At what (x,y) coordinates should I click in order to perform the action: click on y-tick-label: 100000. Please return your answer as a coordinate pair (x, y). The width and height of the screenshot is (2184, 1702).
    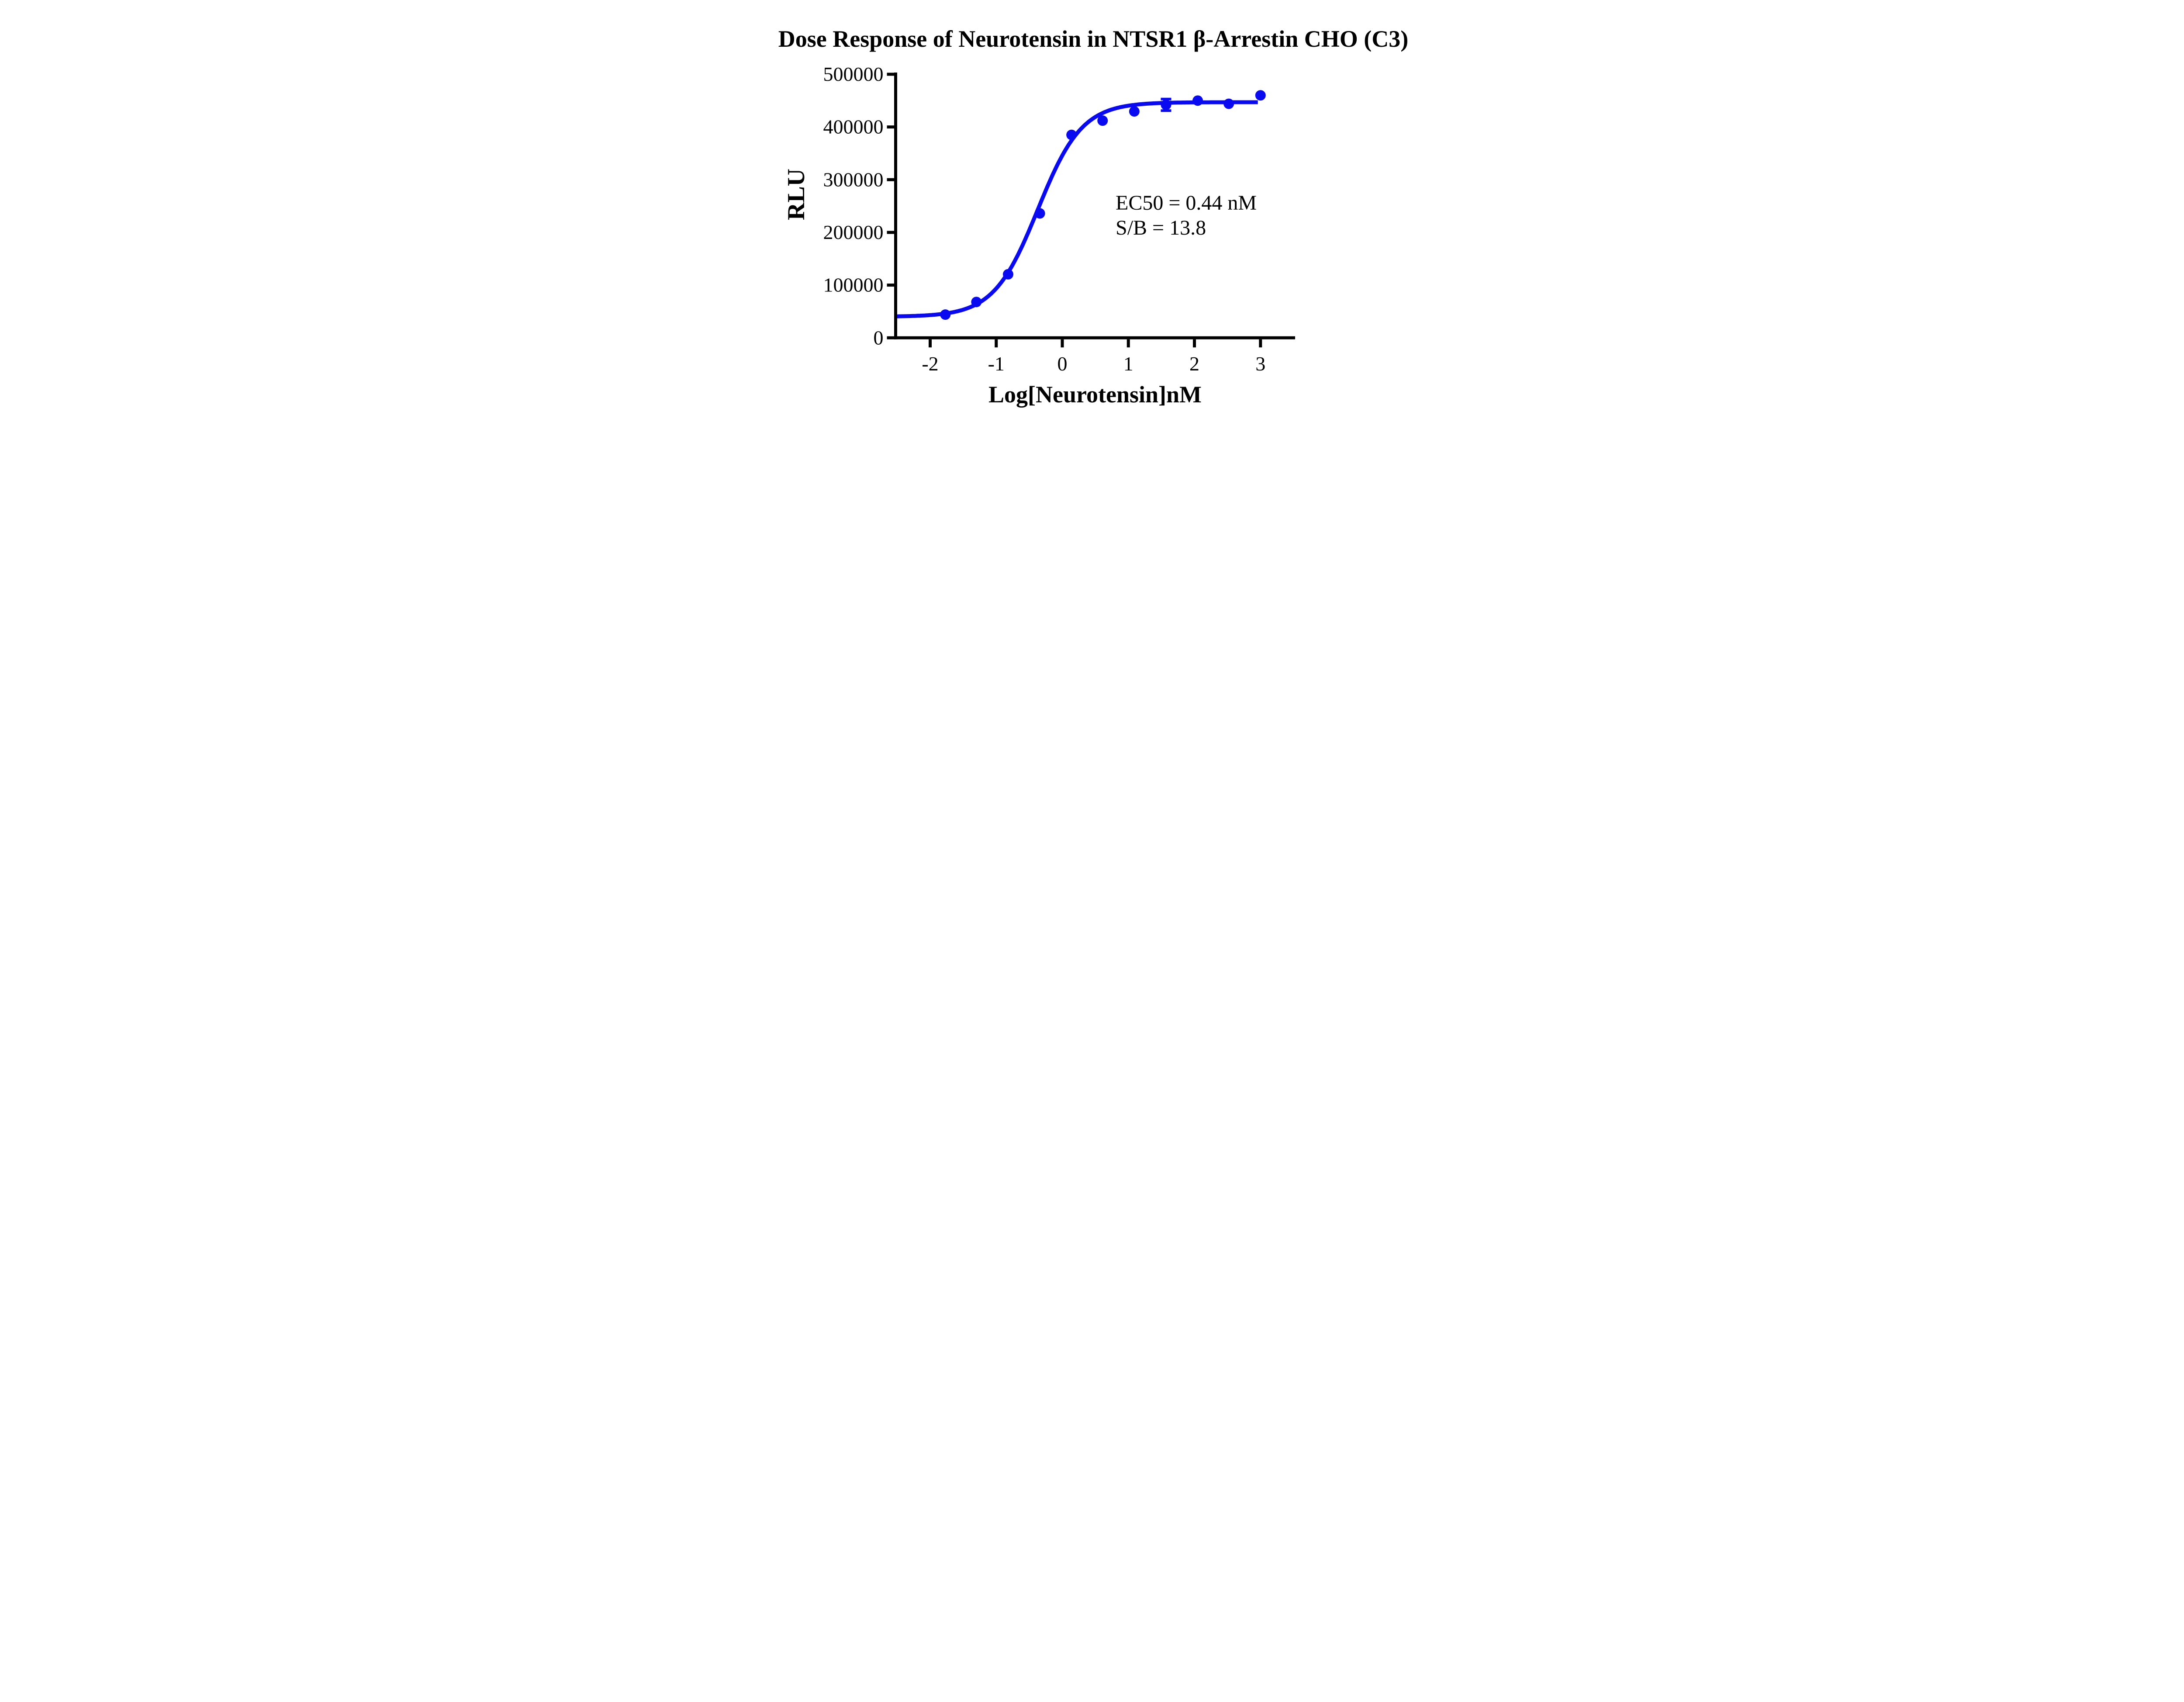
    Looking at the image, I should click on (853, 285).